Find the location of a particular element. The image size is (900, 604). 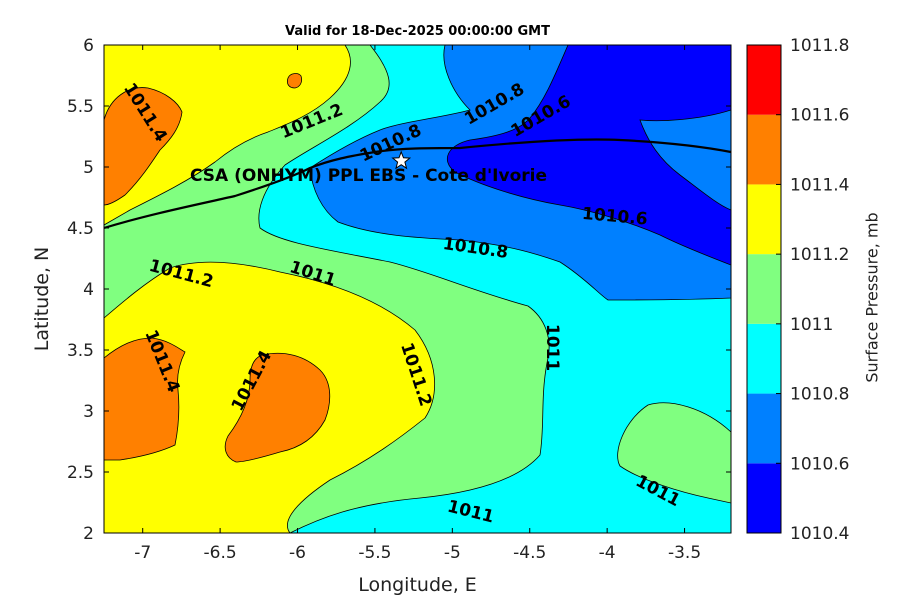

y-tick-label: 3.5 is located at coordinates (80, 351).